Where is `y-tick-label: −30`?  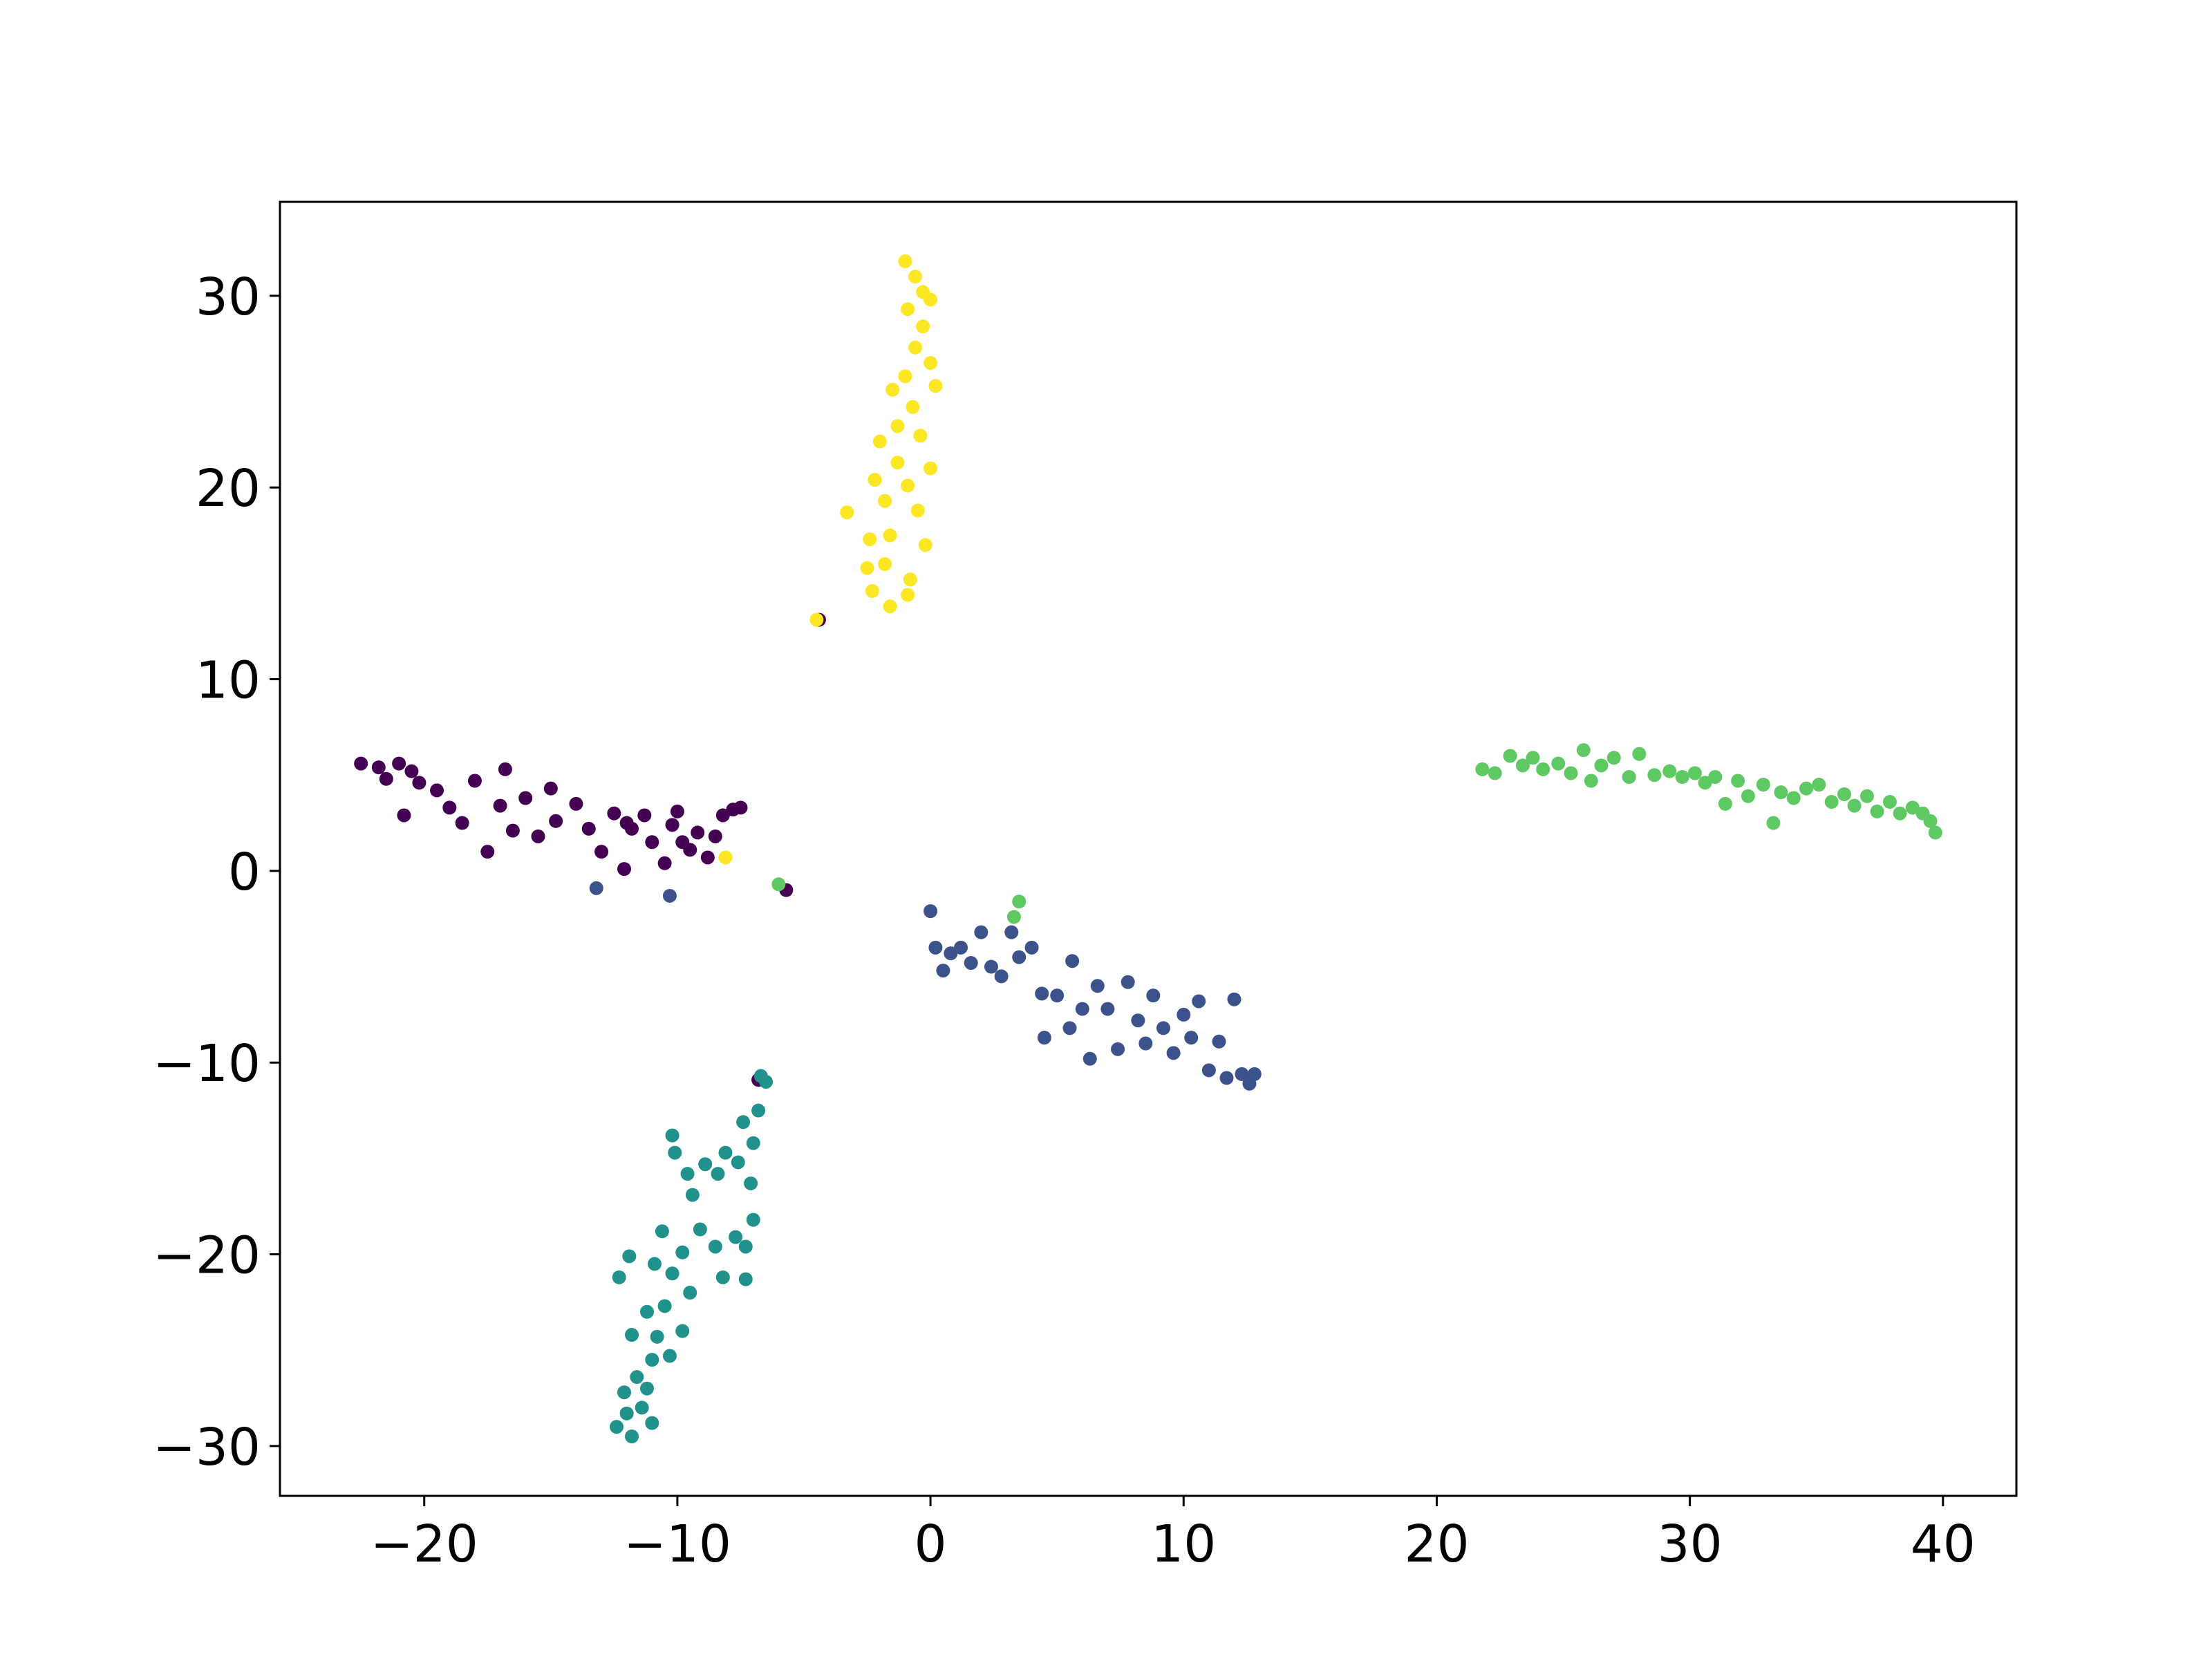 y-tick-label: −30 is located at coordinates (207, 1447).